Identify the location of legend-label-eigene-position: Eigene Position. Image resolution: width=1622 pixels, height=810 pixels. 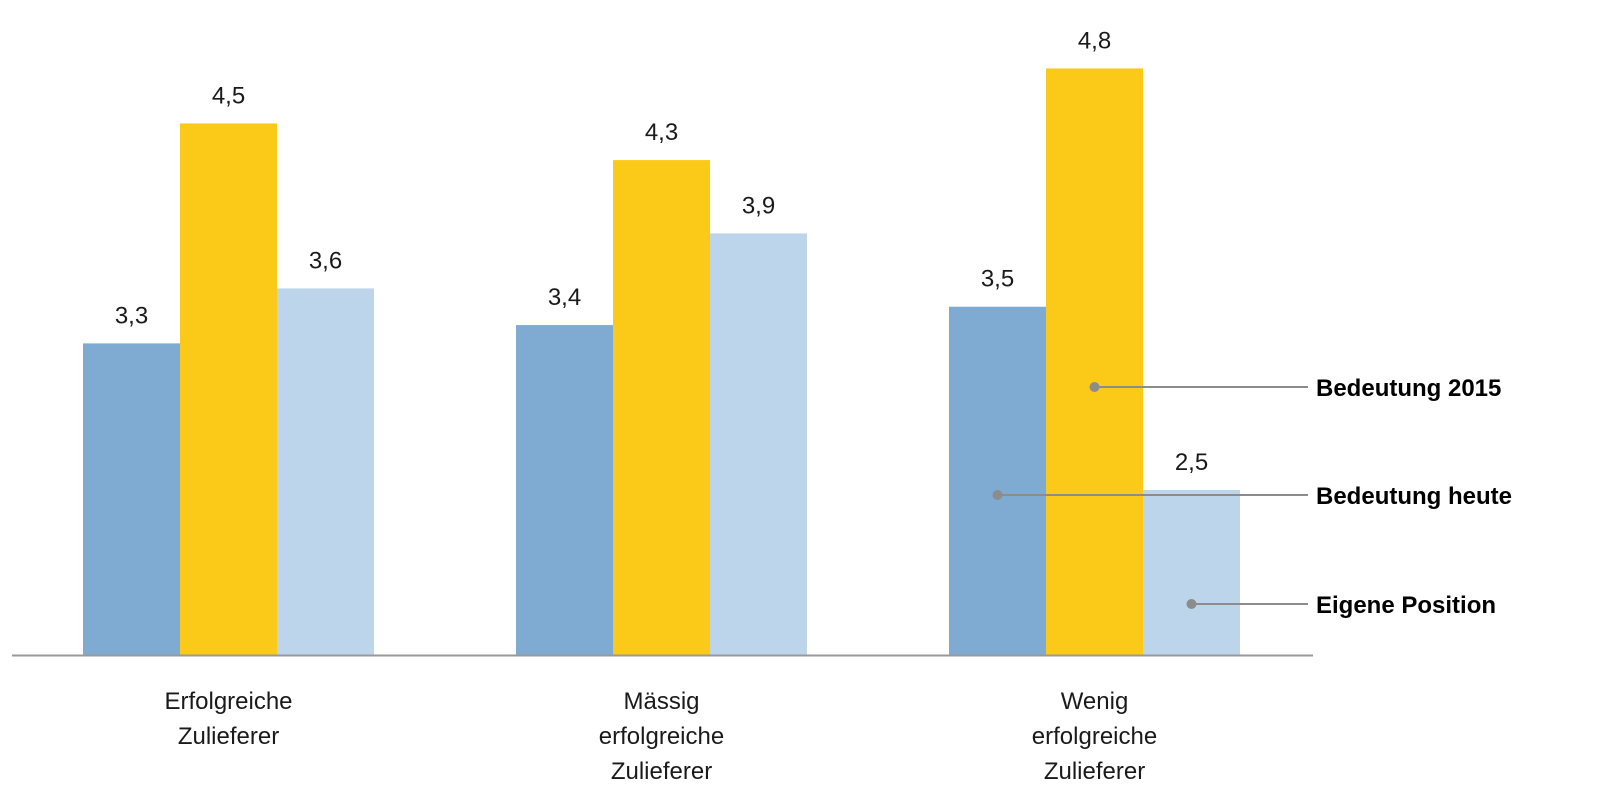
(1406, 605).